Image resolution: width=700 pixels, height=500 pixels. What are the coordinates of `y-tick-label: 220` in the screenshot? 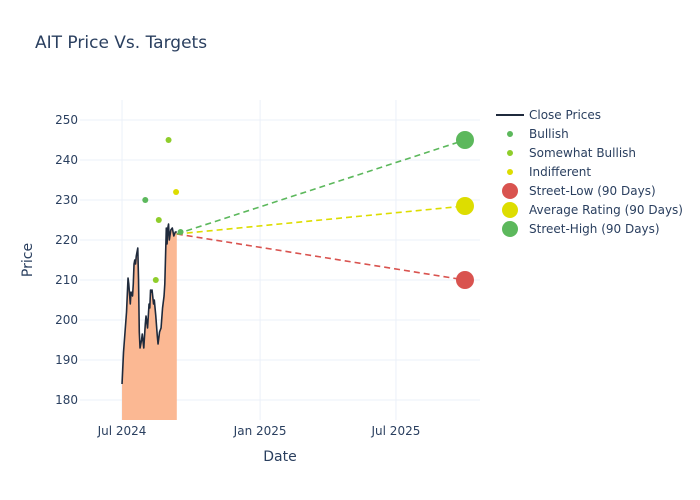 It's located at (66, 240).